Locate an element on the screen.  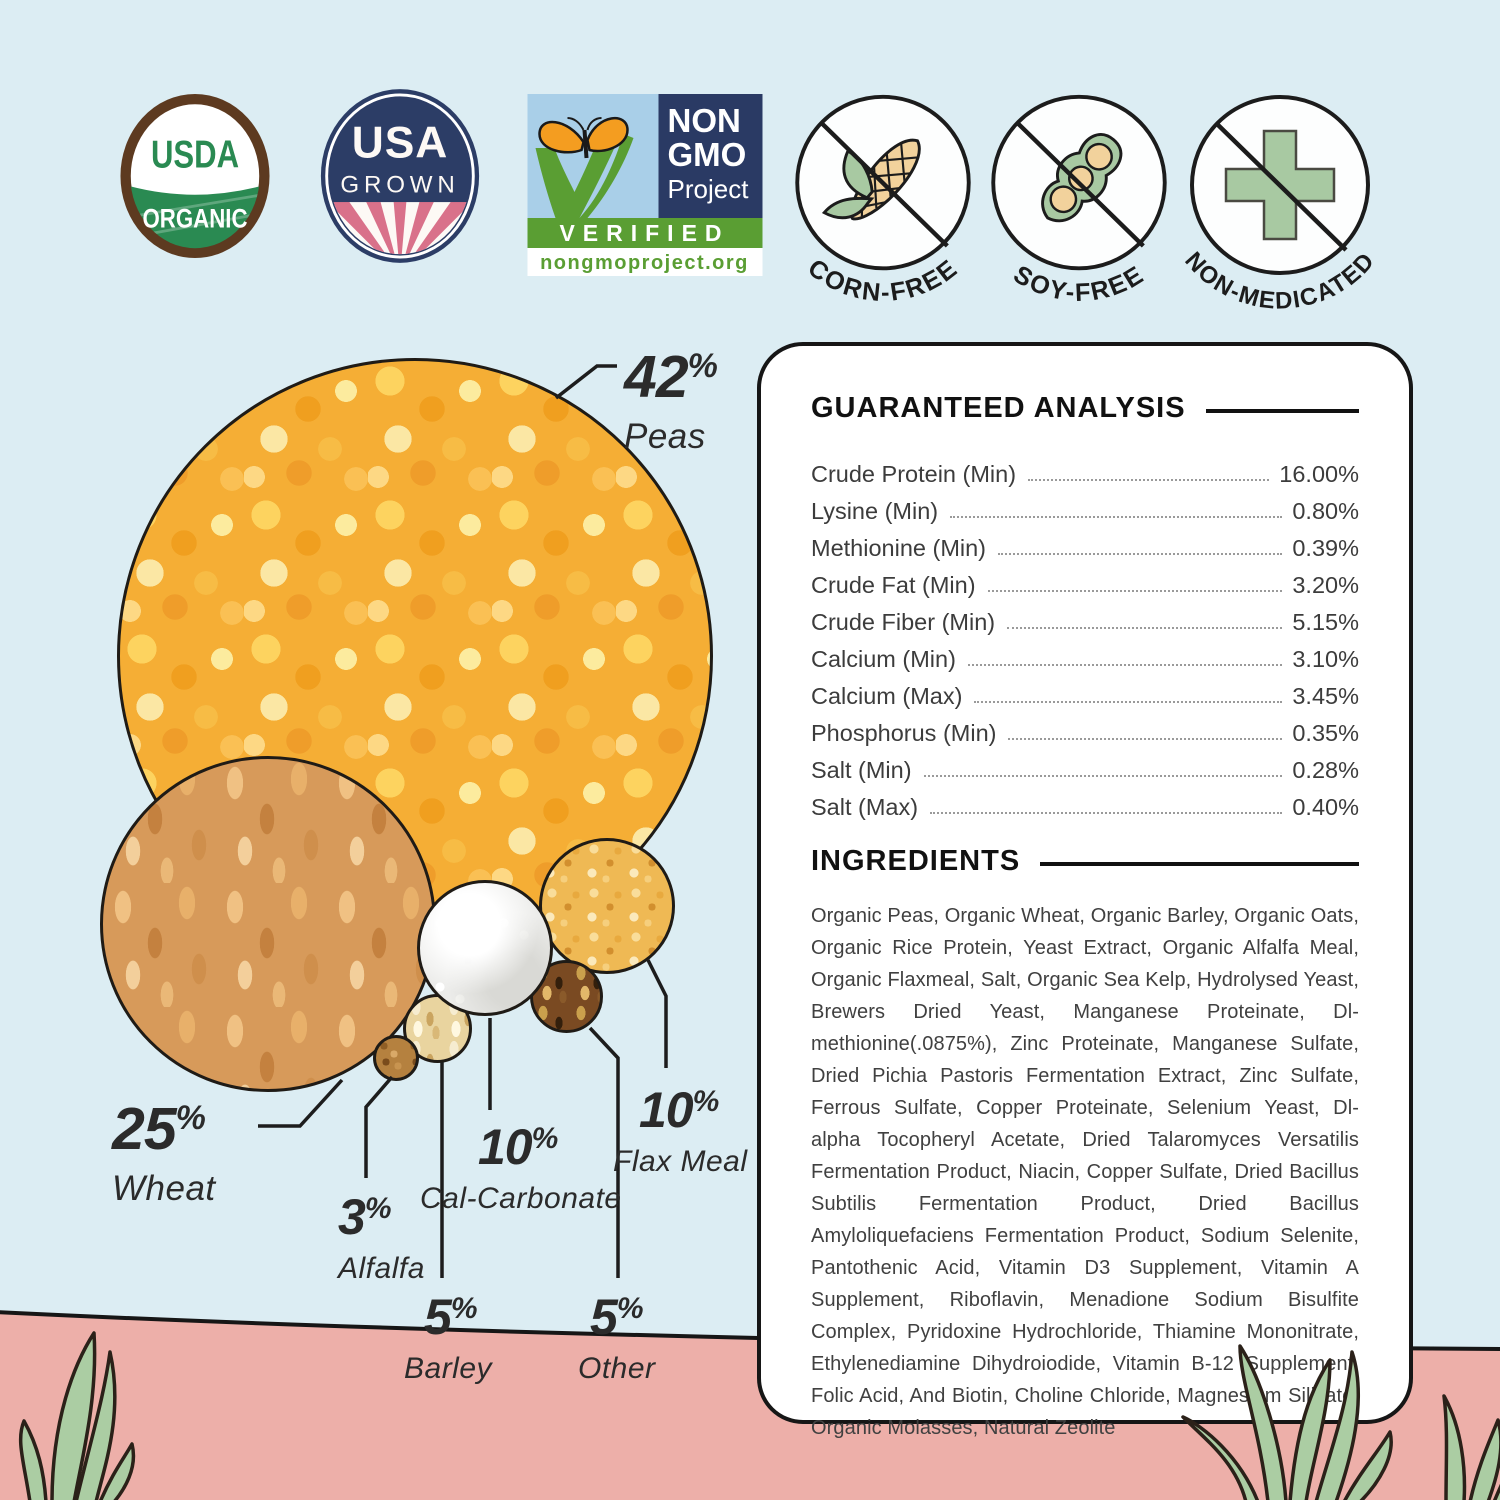
analysis-row-value: 3.20% is located at coordinates (1325, 585).